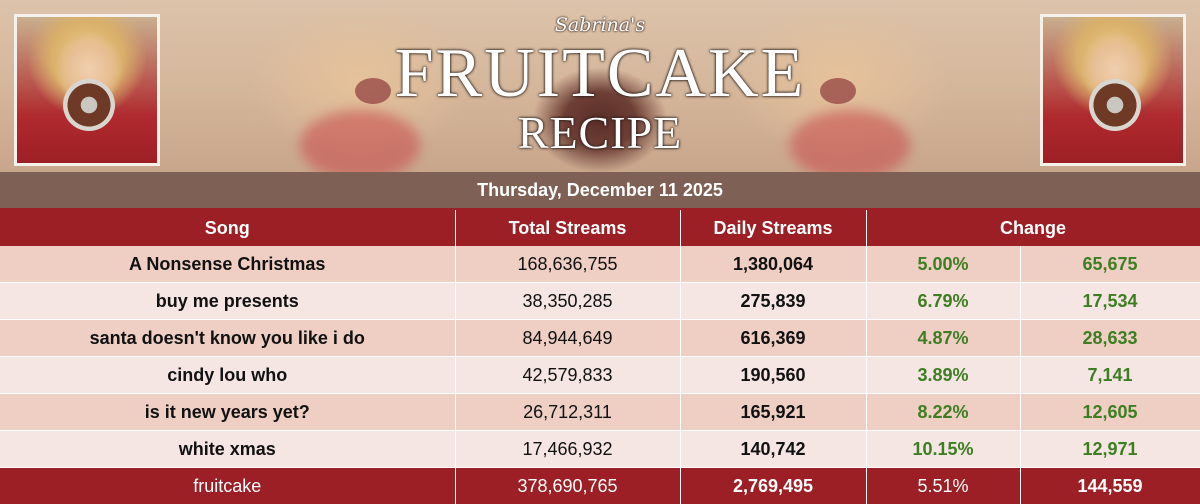 Image resolution: width=1200 pixels, height=504 pixels. I want to click on total-change-value-cell: 144,559, so click(1110, 486).